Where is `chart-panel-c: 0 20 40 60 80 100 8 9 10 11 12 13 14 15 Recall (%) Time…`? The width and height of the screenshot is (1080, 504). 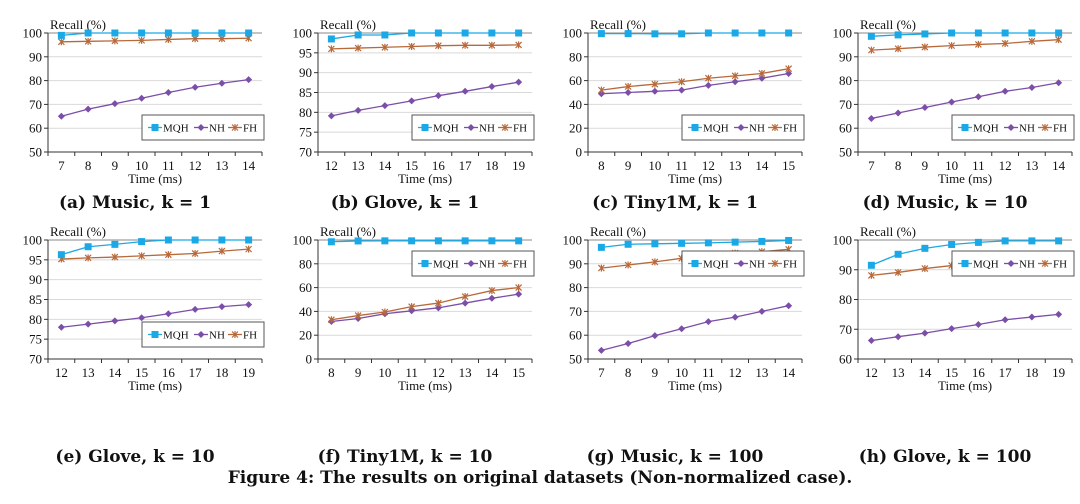 chart-panel-c: 0 20 40 60 80 100 8 9 10 11 12 13 14 15 Recall (%) Time… is located at coordinates (675, 112).